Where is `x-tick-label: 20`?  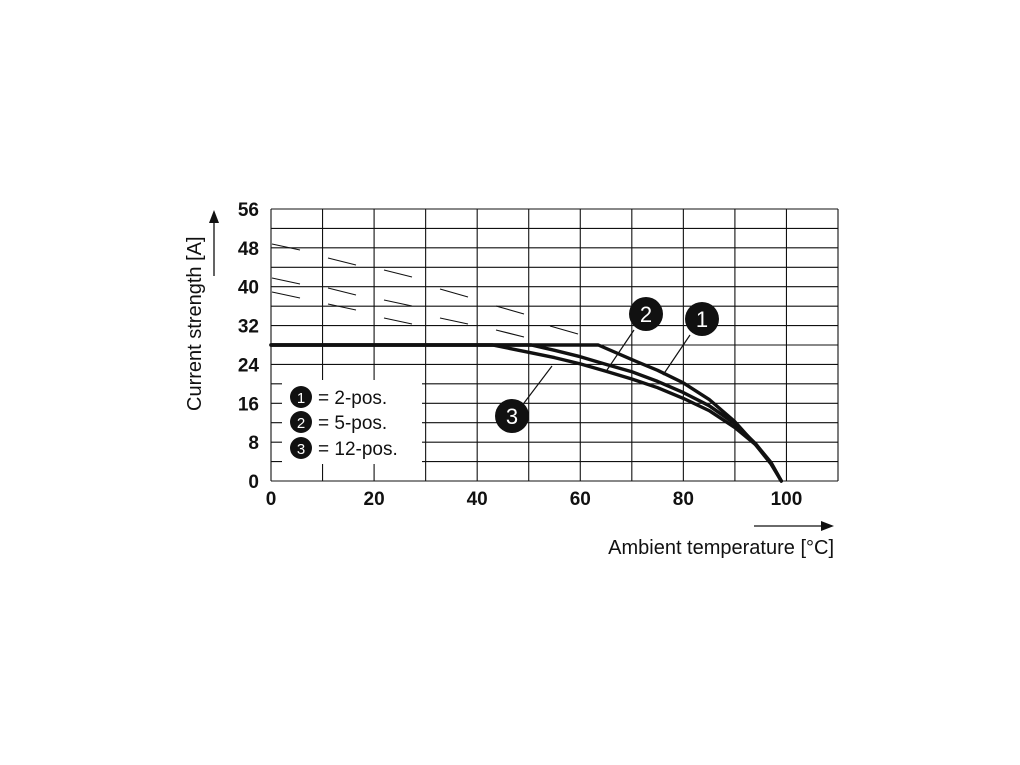
x-tick-label: 20 is located at coordinates (374, 499).